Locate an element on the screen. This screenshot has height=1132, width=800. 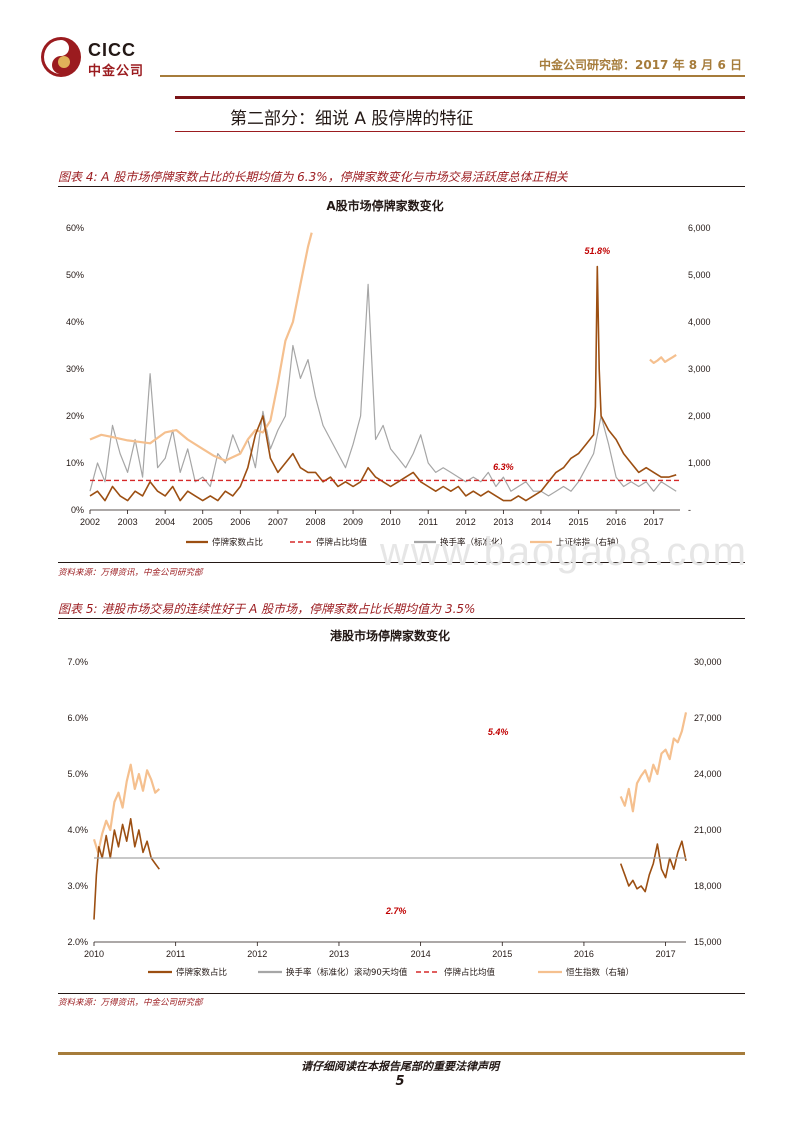
y-left-tick-label: 20% is located at coordinates (75, 416).